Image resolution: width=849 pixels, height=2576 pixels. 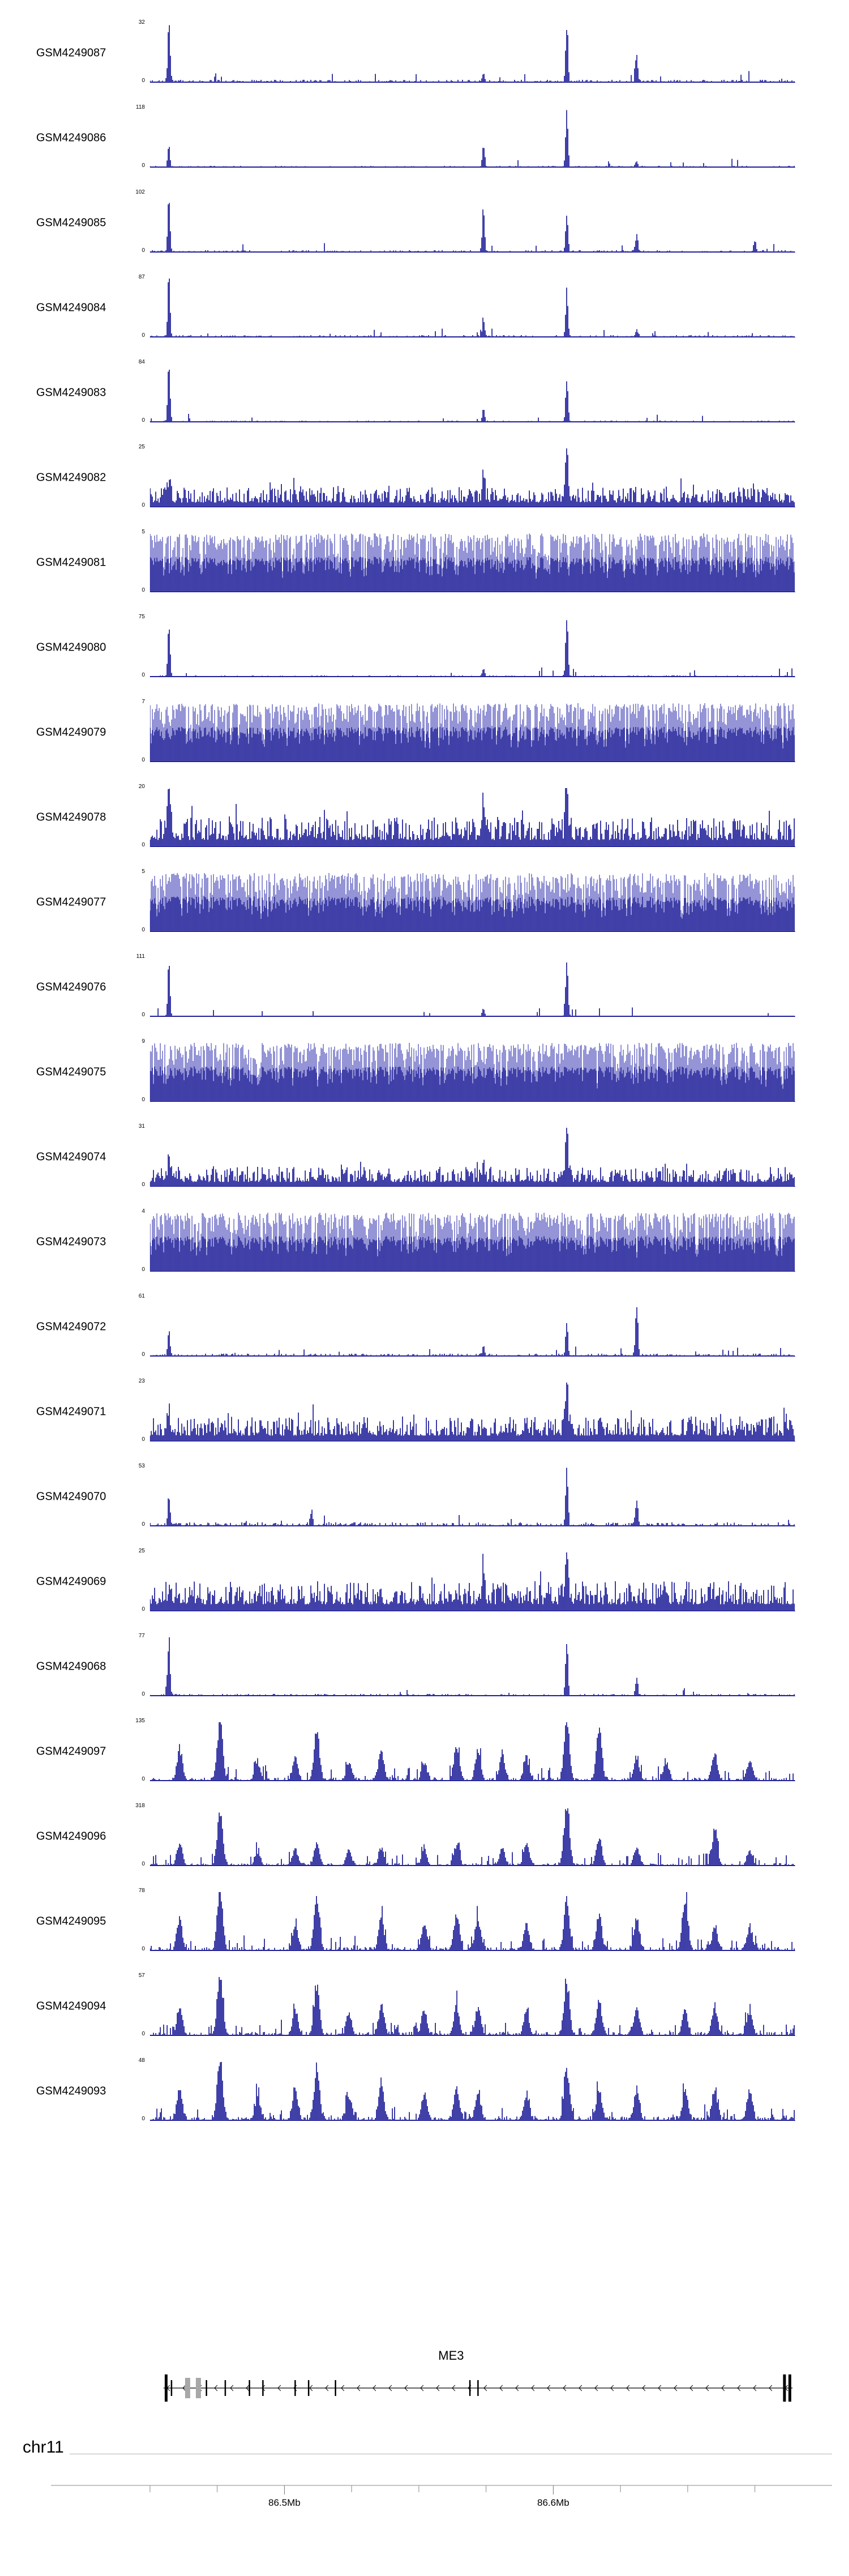 What do you see at coordinates (424, 1503) in the screenshot?
I see `signal-track-row: GSM4249070 53 0` at bounding box center [424, 1503].